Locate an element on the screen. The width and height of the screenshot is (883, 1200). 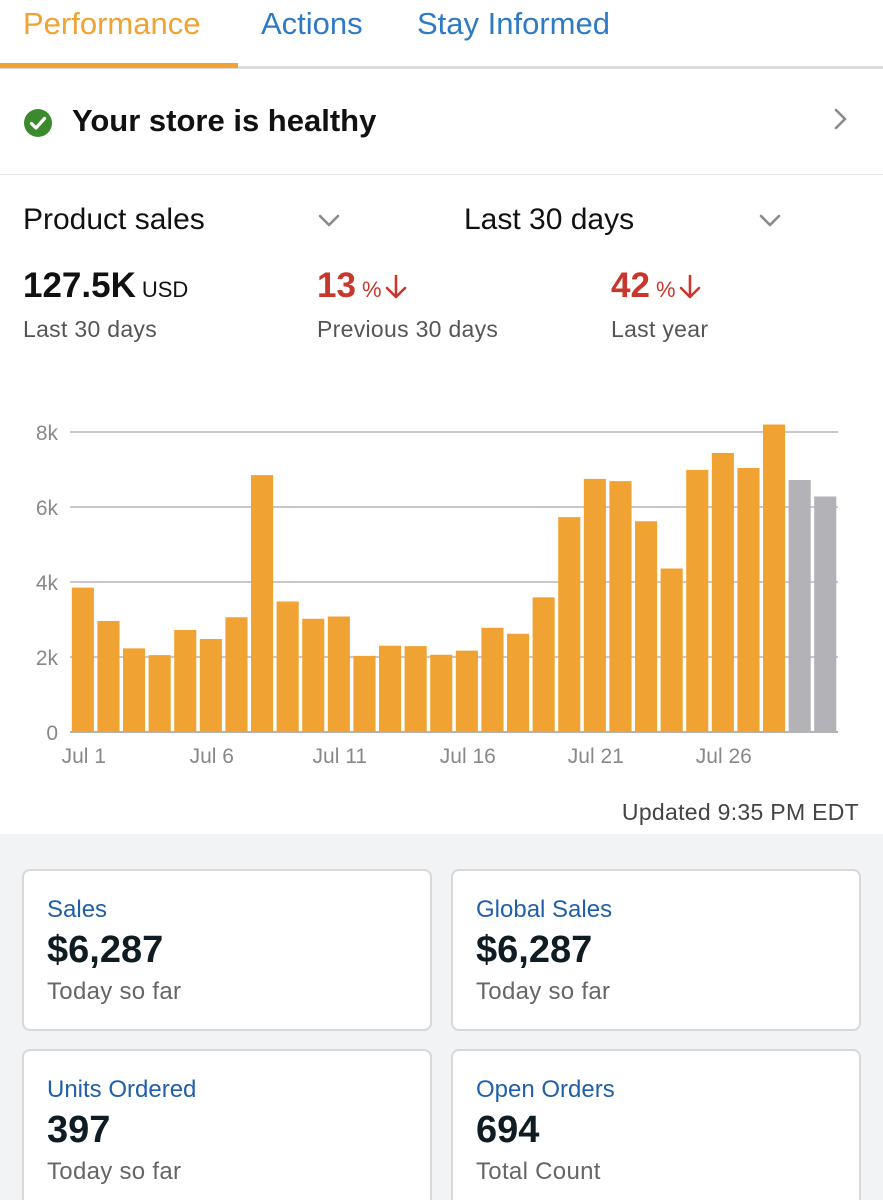
check-circle-icon is located at coordinates (38, 123).